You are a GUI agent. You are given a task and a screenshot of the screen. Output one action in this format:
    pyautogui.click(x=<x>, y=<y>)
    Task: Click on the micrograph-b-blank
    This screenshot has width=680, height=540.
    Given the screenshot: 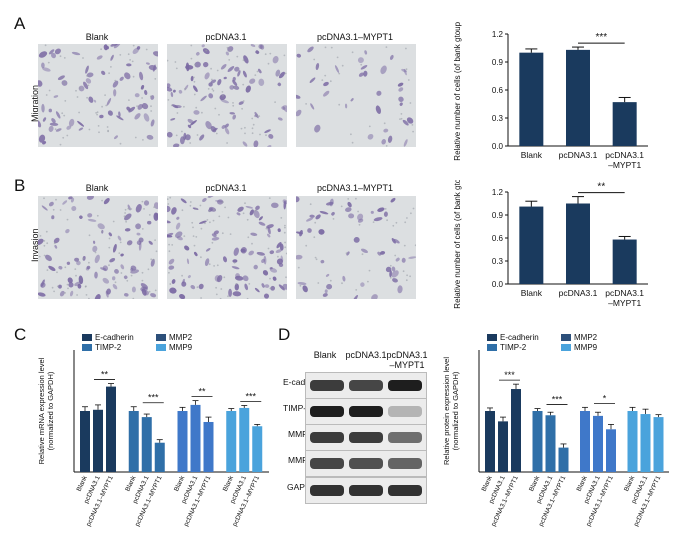 What is the action you would take?
    pyautogui.click(x=98, y=247)
    